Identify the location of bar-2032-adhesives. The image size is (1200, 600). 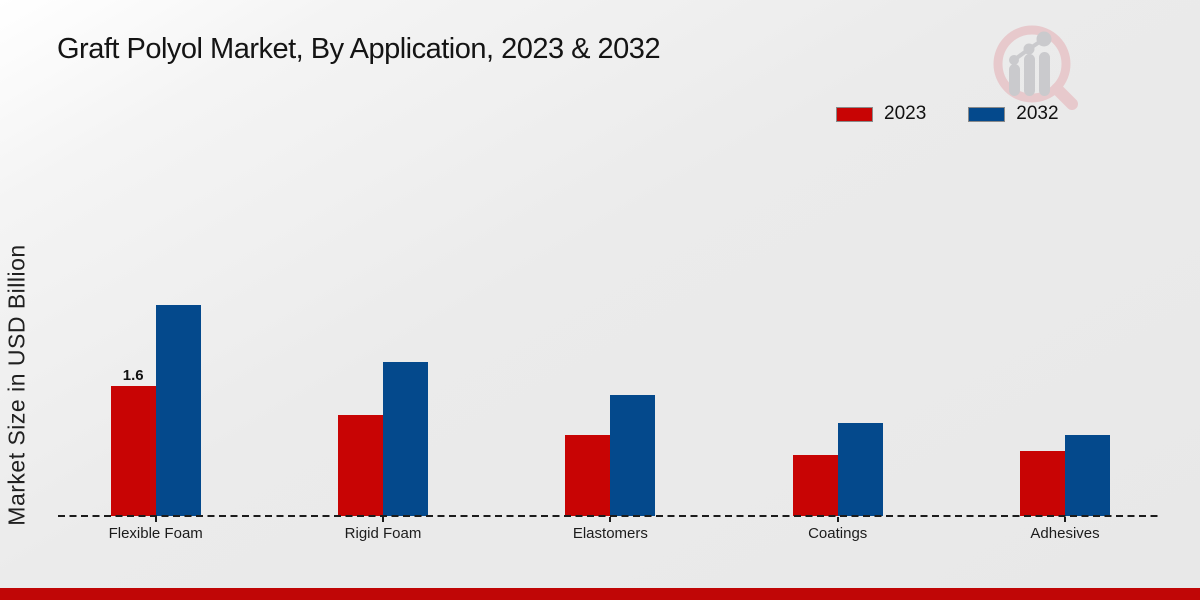
(1088, 475).